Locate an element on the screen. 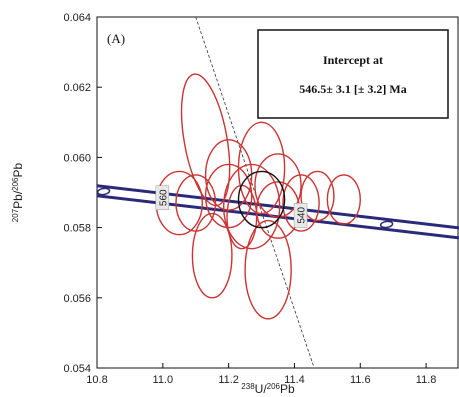 Image resolution: width=459 pixels, height=397 pixels. concordia-age-label: 540 is located at coordinates (302, 215).